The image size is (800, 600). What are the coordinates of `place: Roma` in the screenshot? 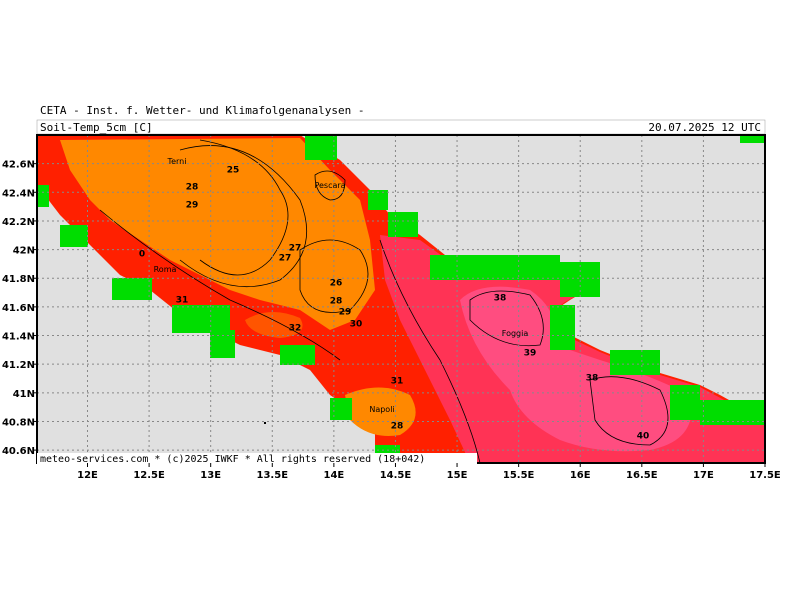 It's located at (165, 269).